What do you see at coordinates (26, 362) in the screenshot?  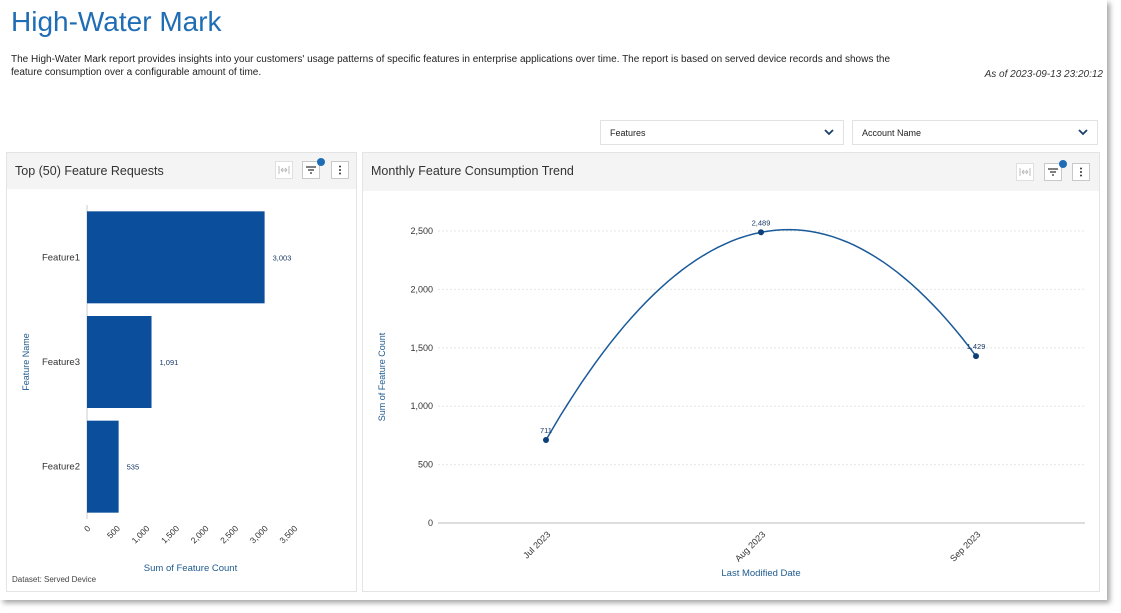 I see `y-axis-title: Feature Name` at bounding box center [26, 362].